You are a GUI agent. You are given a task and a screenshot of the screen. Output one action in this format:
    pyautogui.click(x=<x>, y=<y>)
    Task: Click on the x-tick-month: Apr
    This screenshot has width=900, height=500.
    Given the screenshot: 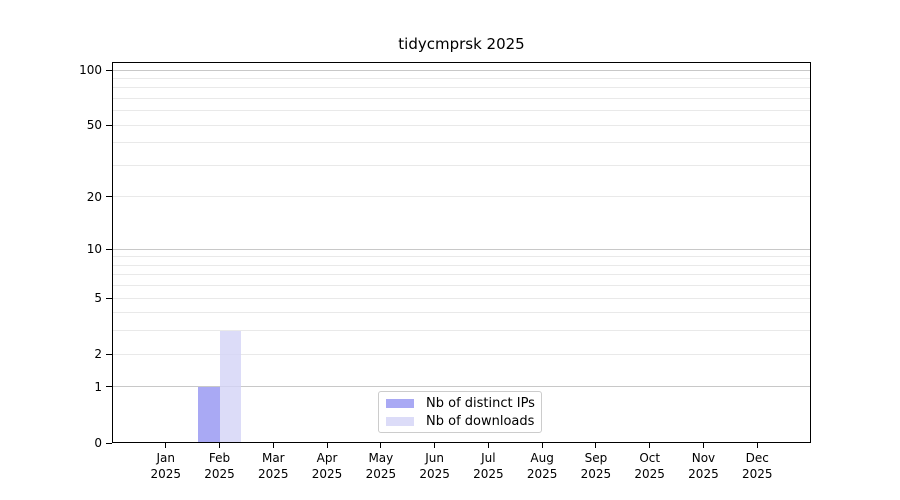 What is the action you would take?
    pyautogui.click(x=327, y=458)
    